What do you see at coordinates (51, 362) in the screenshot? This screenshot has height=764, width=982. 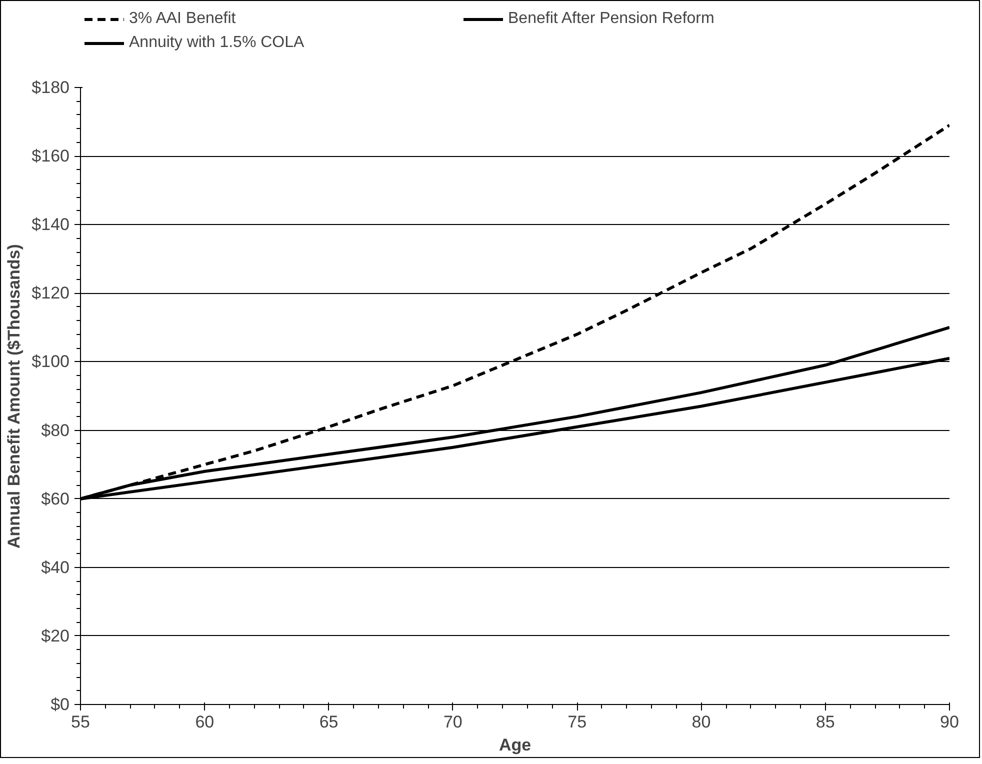 I see `y-tick-label: $100` at bounding box center [51, 362].